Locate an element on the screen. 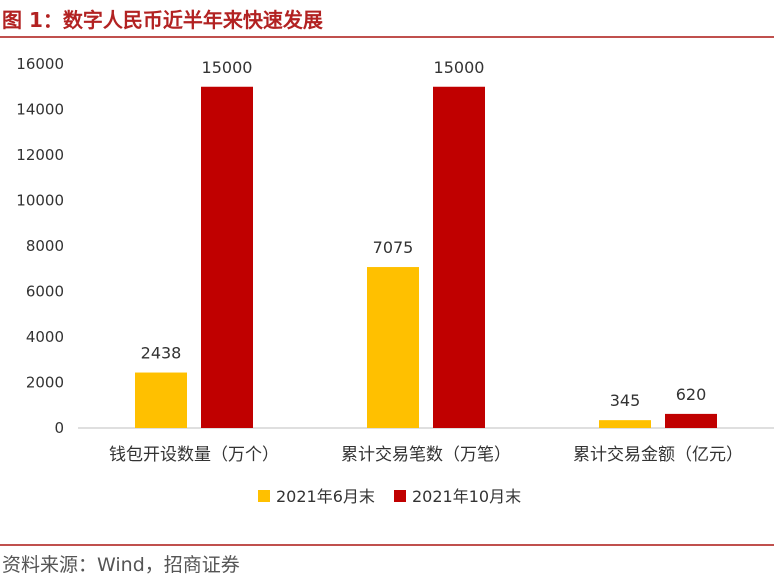 The width and height of the screenshot is (774, 577). title-divider is located at coordinates (387, 37).